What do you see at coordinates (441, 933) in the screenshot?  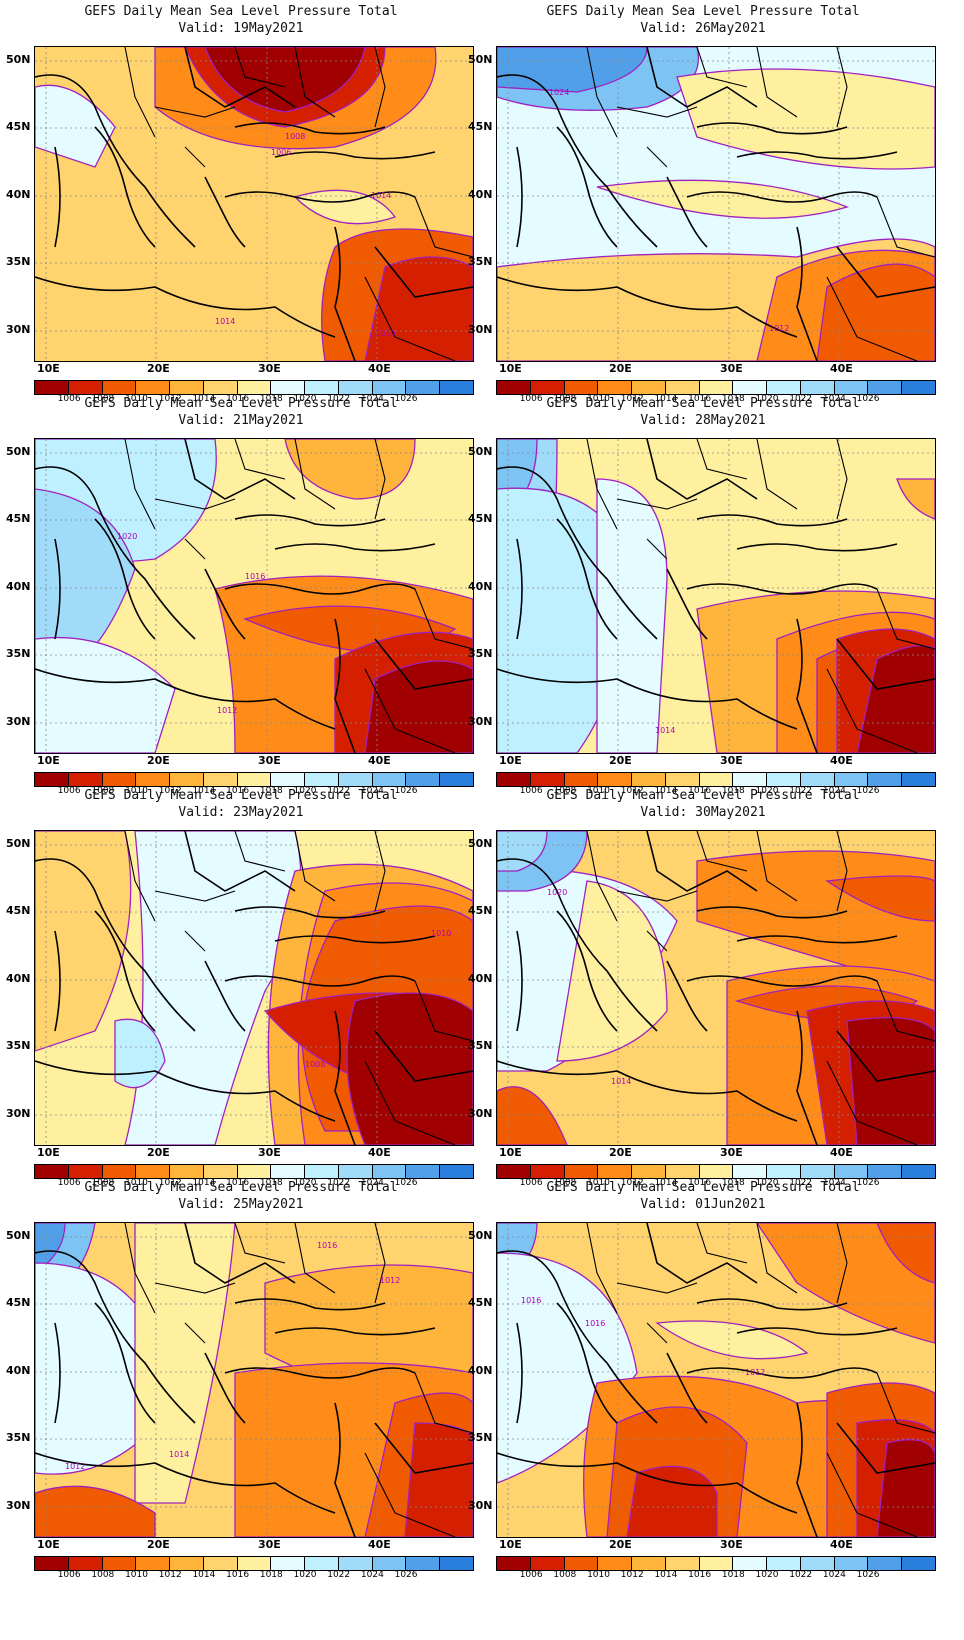 I see `contour-label: 1010` at bounding box center [441, 933].